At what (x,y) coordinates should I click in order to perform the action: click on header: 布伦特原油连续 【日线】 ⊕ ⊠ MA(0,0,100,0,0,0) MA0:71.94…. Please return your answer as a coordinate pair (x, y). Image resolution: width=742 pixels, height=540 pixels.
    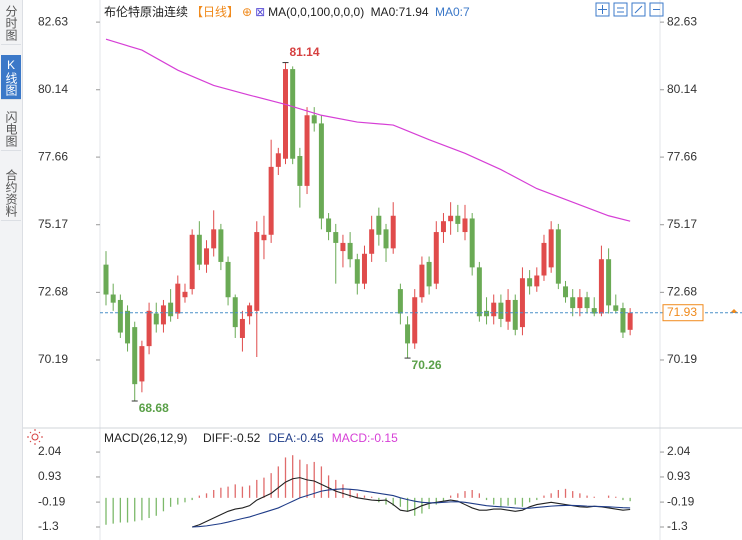
    Looking at the image, I should click on (288, 11).